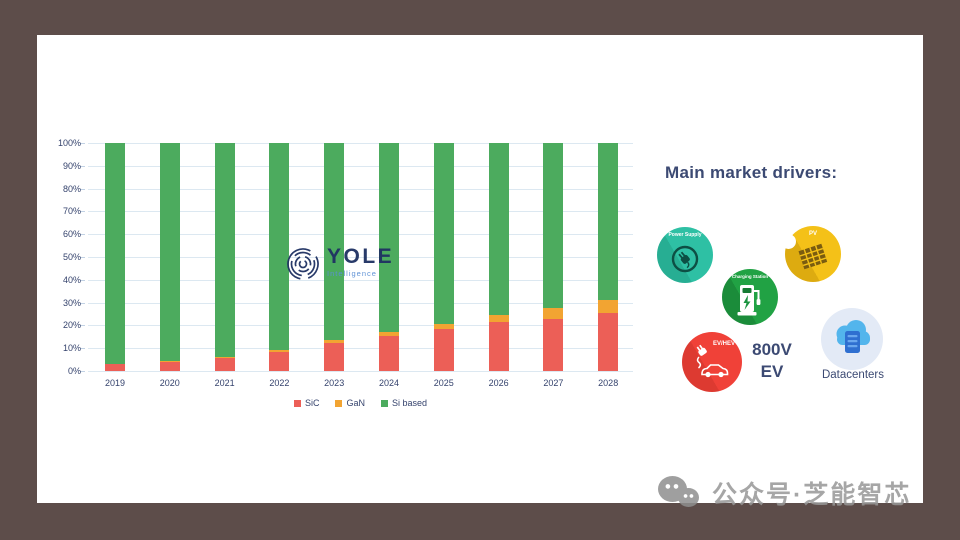 Image resolution: width=960 pixels, height=540 pixels. Describe the element at coordinates (360, 262) in the screenshot. I see `yole-logo-text: YOLE Intelligence` at that location.